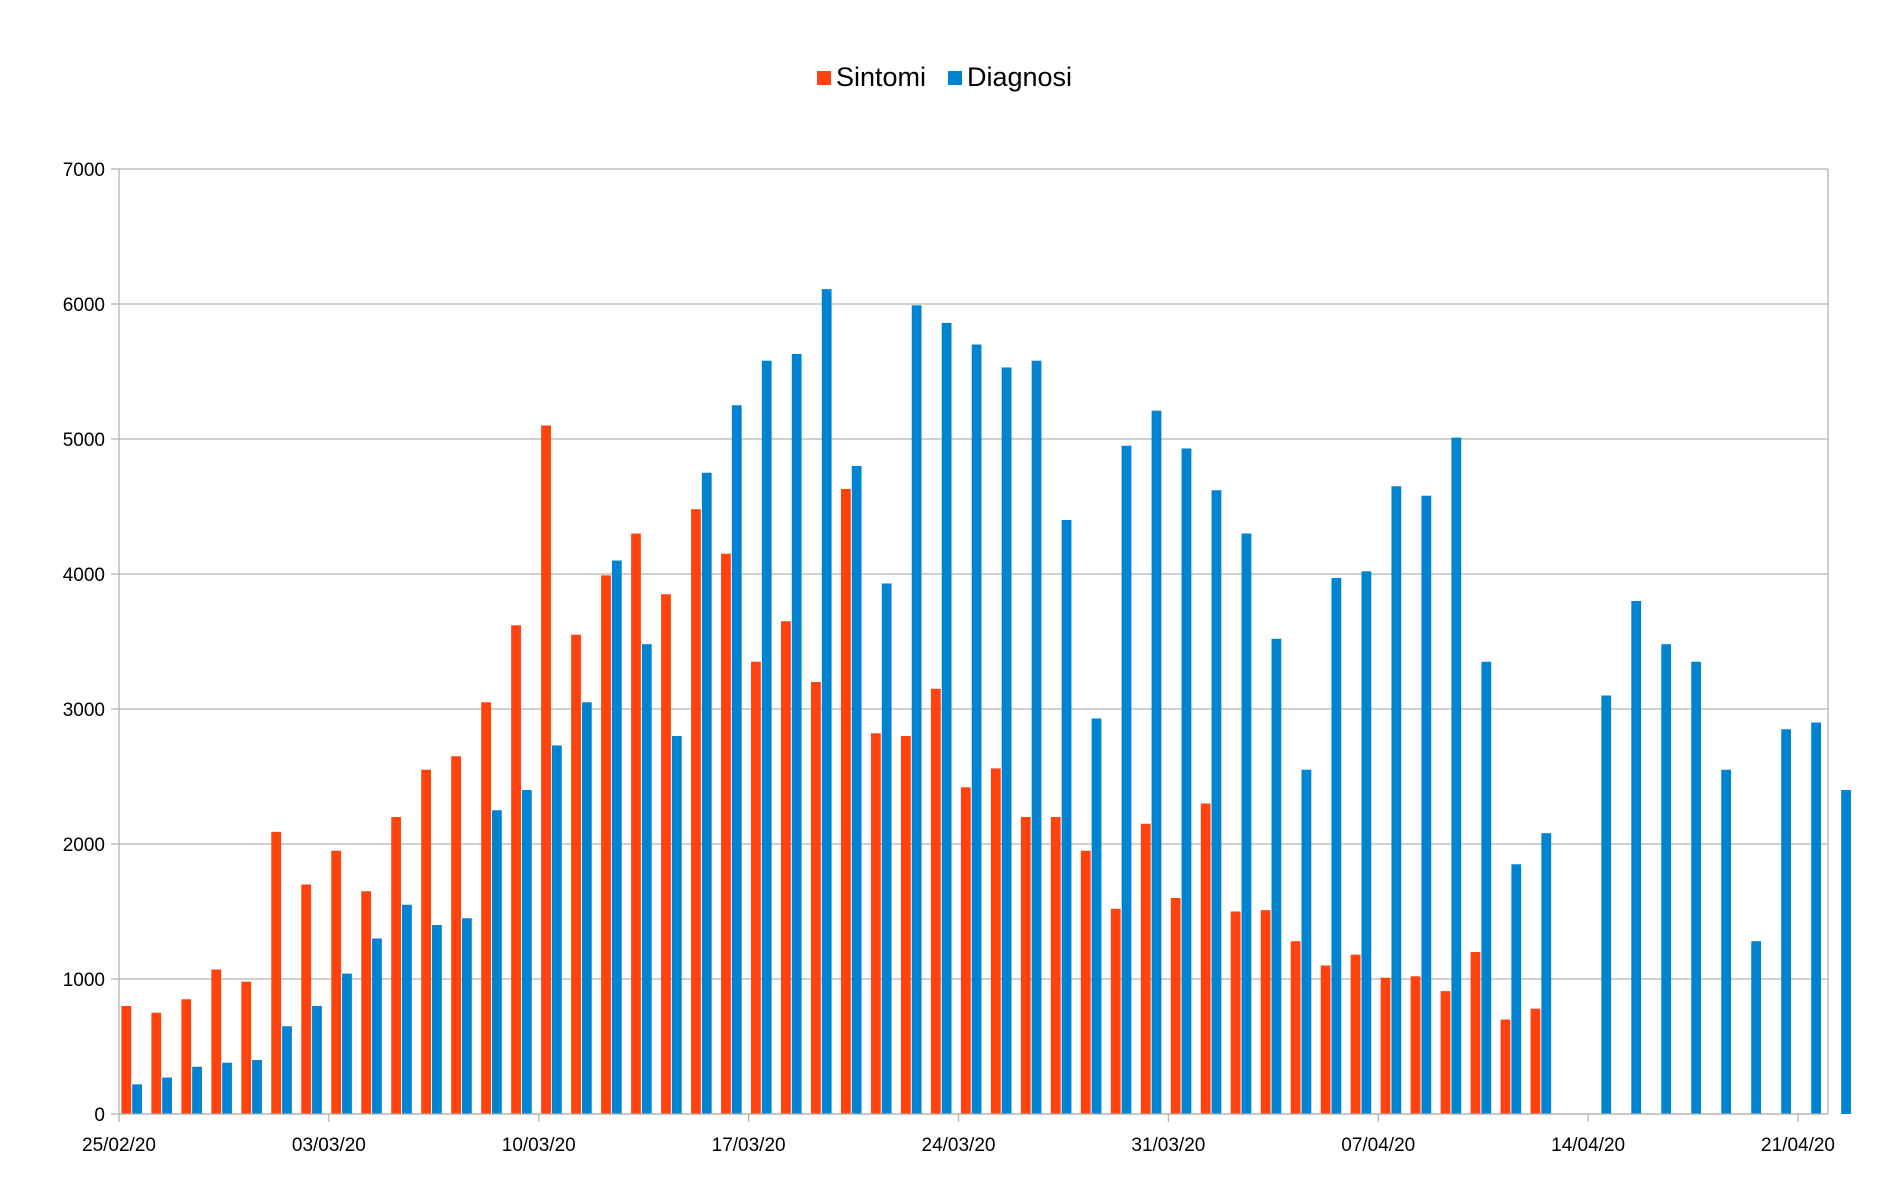  Describe the element at coordinates (84, 305) in the screenshot. I see `y-tick-label: 6000` at that location.